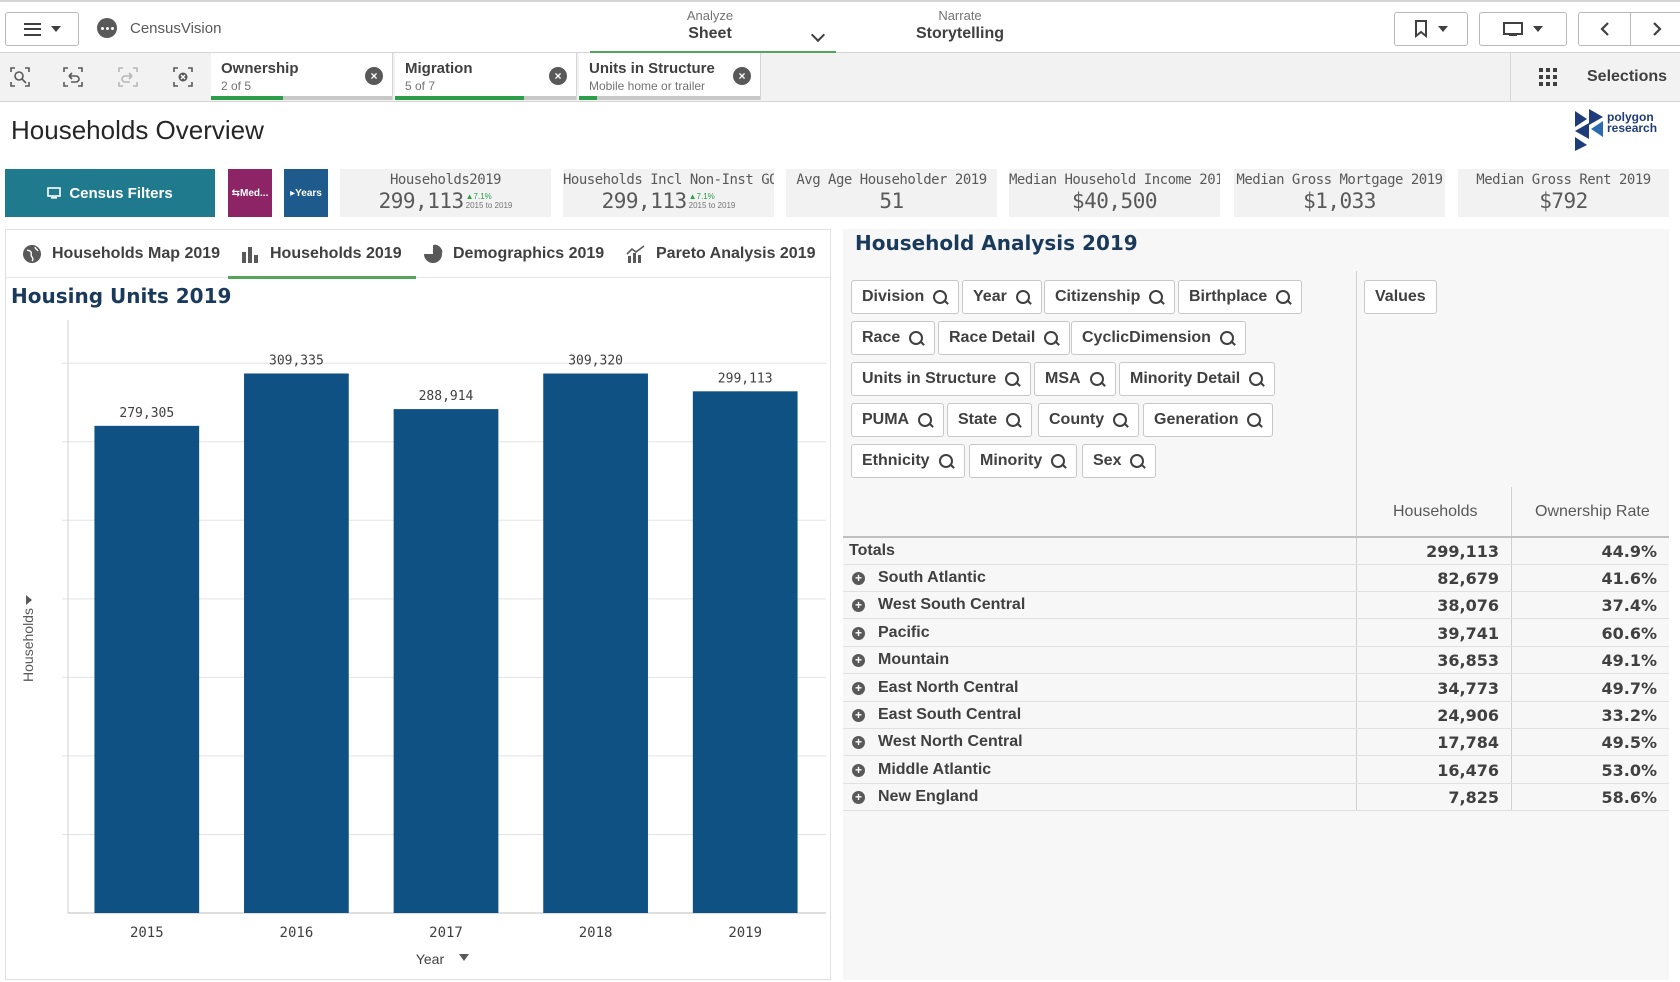 This screenshot has height=982, width=1680. Describe the element at coordinates (1208, 420) in the screenshot. I see `dimension-generation: Generation` at that location.